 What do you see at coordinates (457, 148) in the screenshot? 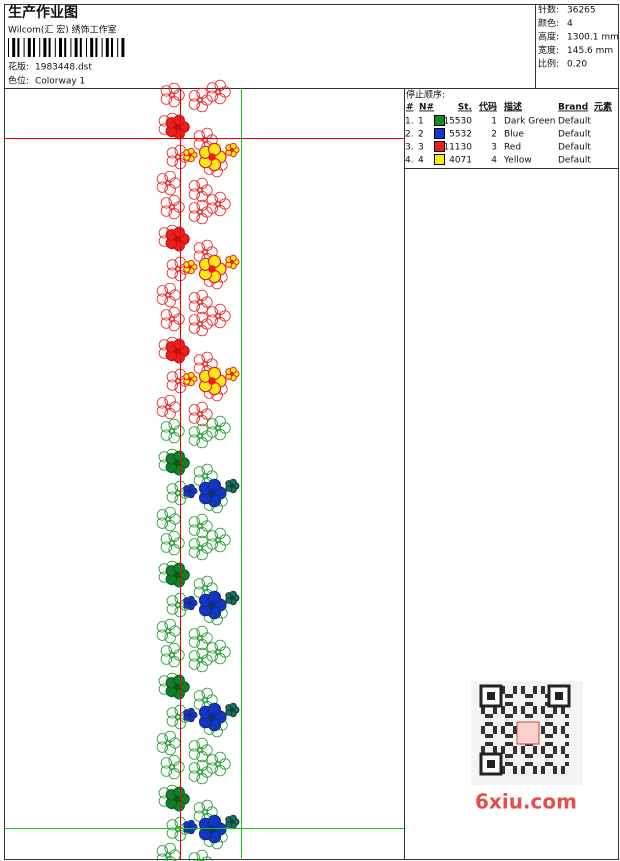
I see `table-cell: 11130` at bounding box center [457, 148].